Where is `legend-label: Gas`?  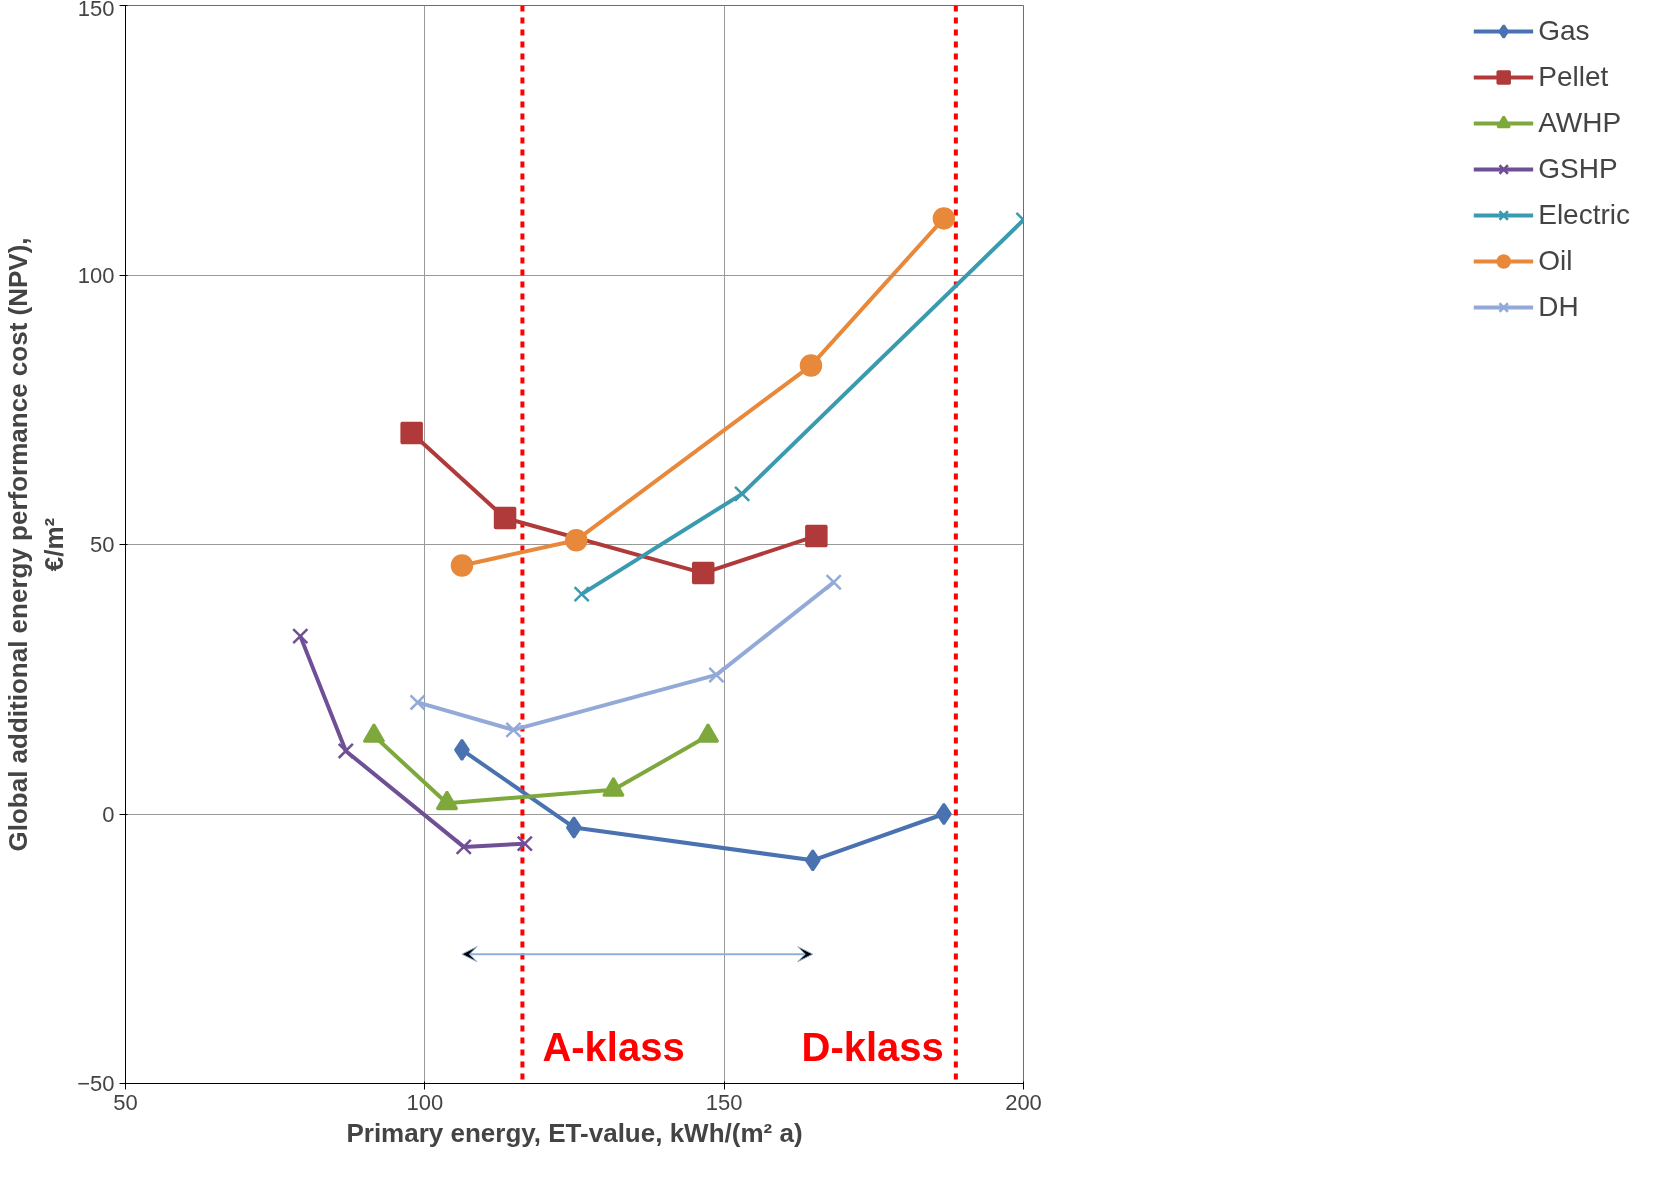 legend-label: Gas is located at coordinates (1564, 31).